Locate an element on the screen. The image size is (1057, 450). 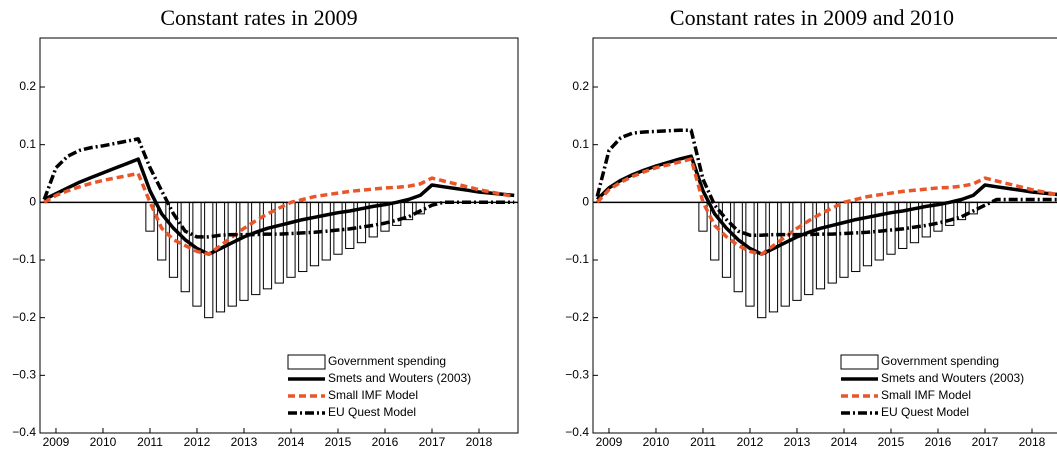
chart-title: Constant rates in 2009 and 2010 is located at coordinates (812, 17).